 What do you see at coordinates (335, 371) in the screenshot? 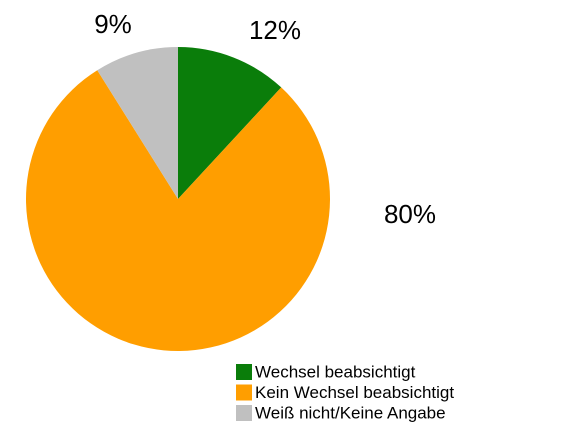
I see `legend-label: Wechsel beabsichtigt` at bounding box center [335, 371].